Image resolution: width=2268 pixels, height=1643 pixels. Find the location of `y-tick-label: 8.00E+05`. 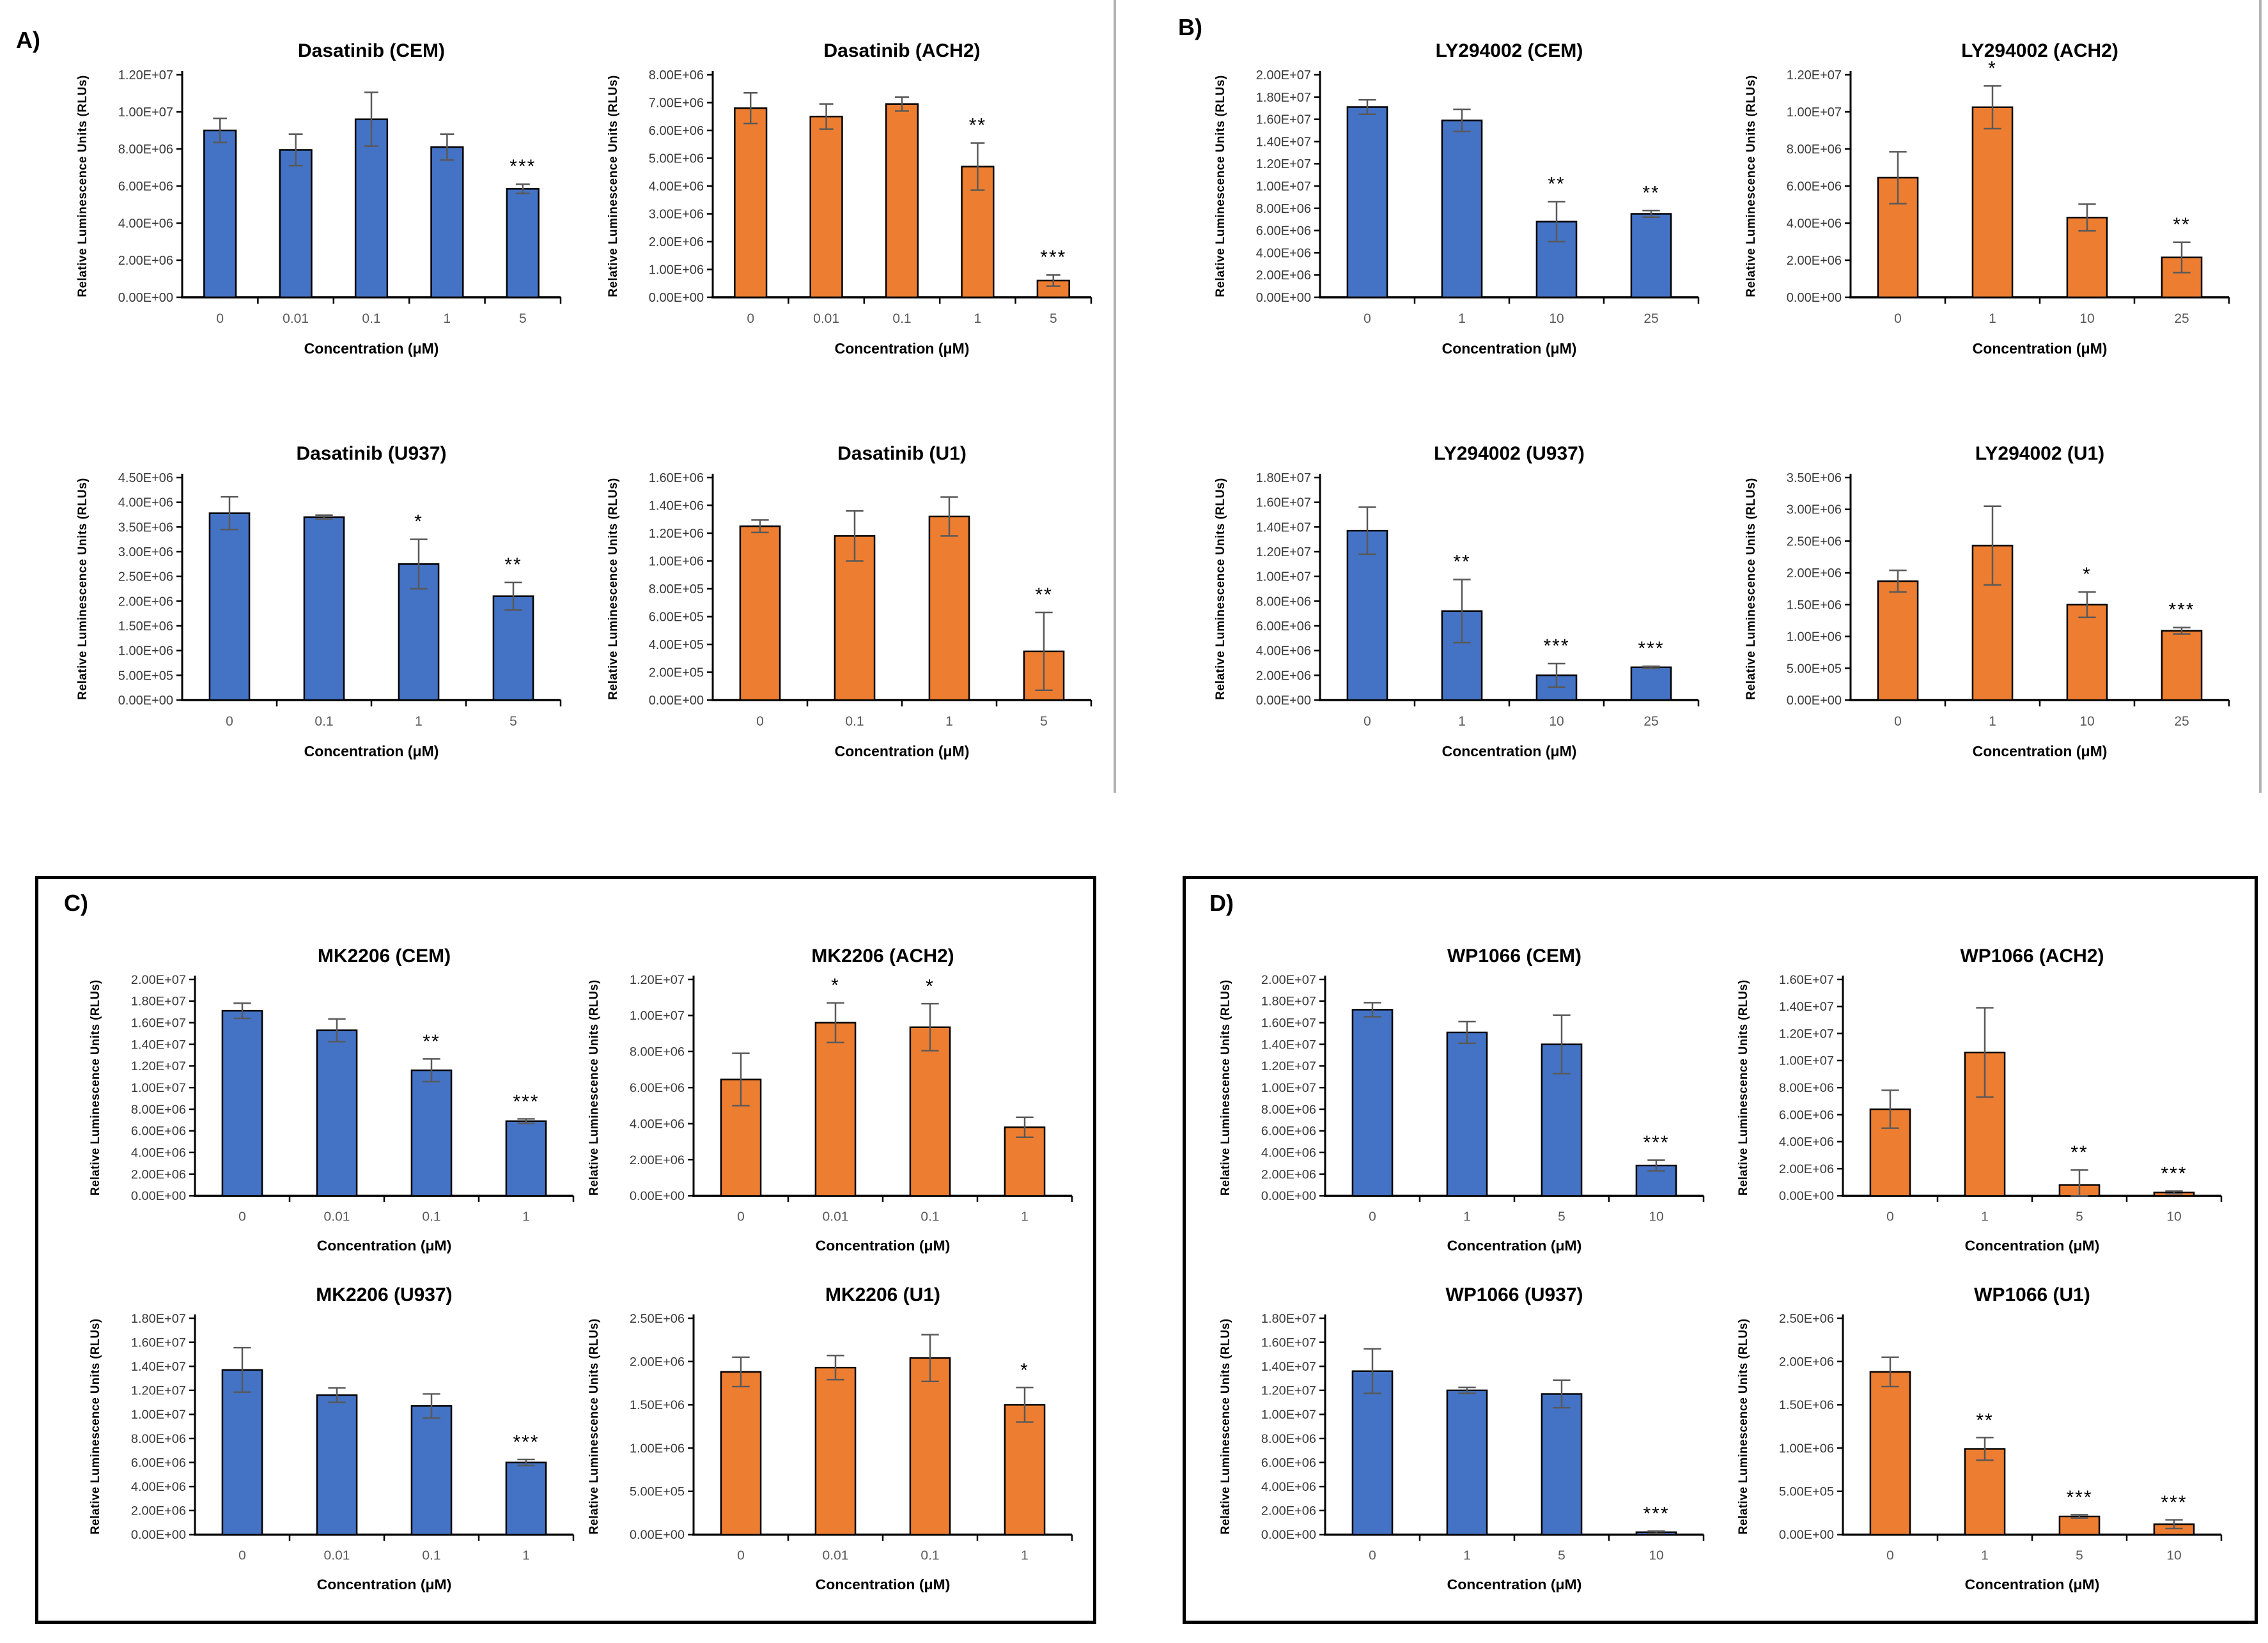

y-tick-label: 8.00E+05 is located at coordinates (676, 589).